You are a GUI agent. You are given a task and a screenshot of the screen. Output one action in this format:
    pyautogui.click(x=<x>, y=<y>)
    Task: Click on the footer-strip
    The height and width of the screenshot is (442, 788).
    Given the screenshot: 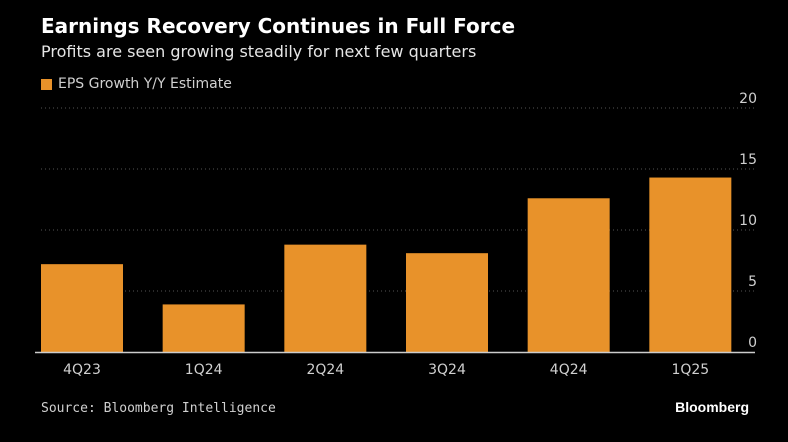 What is the action you would take?
    pyautogui.click(x=394, y=438)
    